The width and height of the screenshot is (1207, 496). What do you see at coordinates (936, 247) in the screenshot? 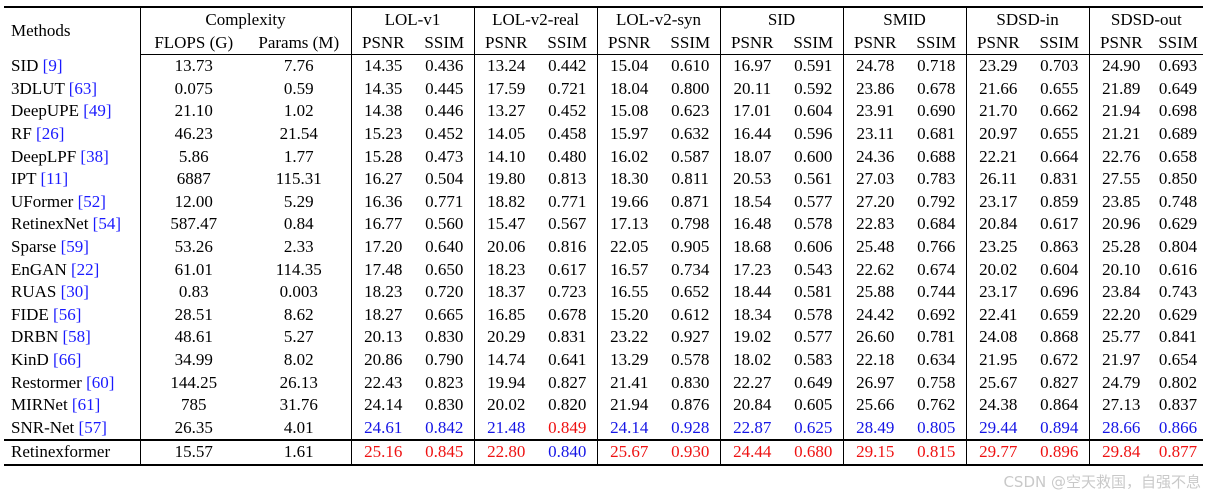
I see `value-cell: 0.766` at bounding box center [936, 247].